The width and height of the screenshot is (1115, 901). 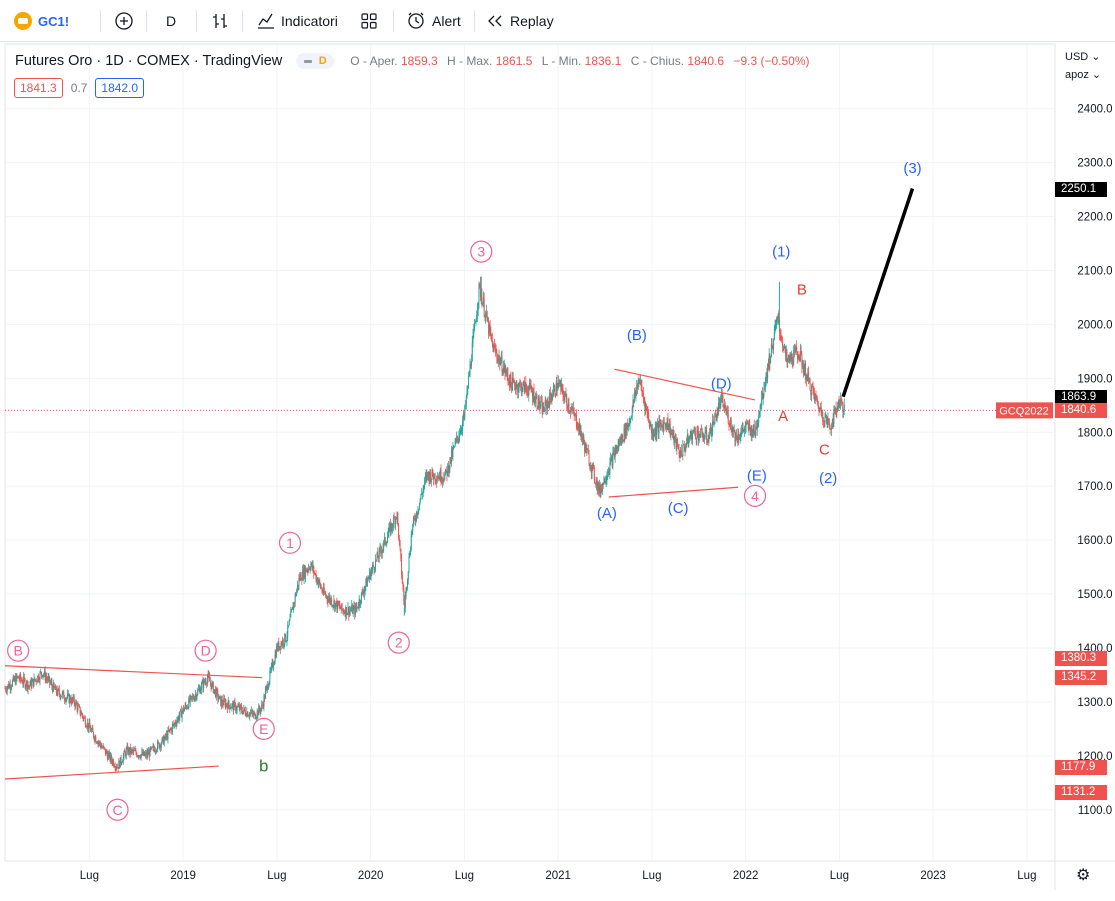 I want to click on compare-button, so click(x=124, y=21).